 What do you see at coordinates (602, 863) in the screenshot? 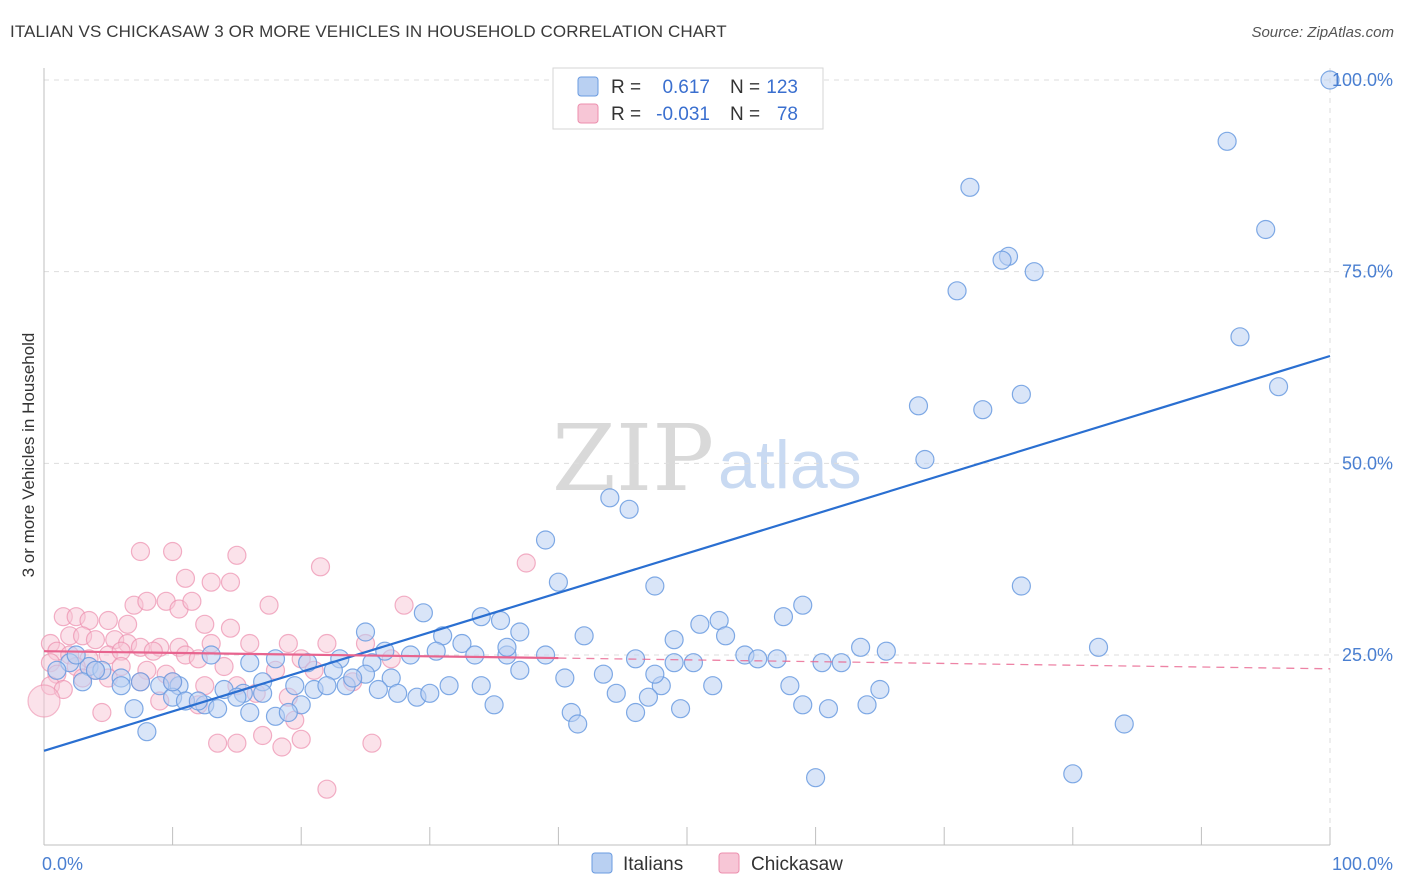
I see `legend-swatch-italians` at bounding box center [602, 863].